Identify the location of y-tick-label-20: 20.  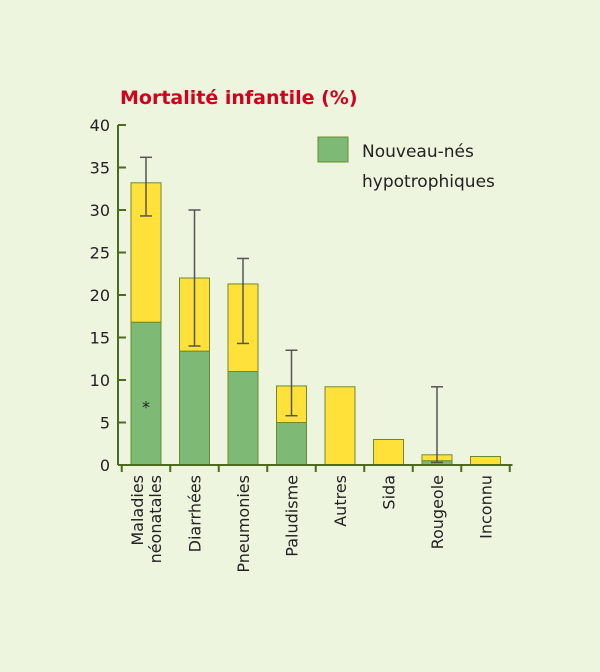
(100, 295).